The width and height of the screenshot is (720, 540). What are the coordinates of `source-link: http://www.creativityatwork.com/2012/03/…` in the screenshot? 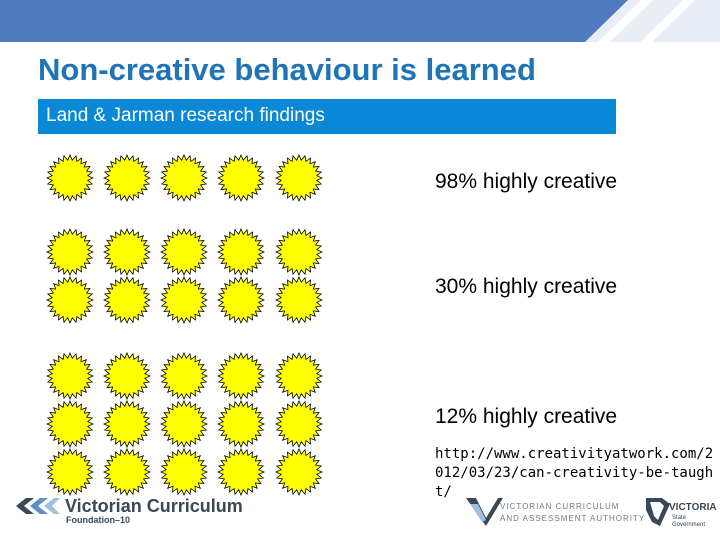 It's located at (574, 473).